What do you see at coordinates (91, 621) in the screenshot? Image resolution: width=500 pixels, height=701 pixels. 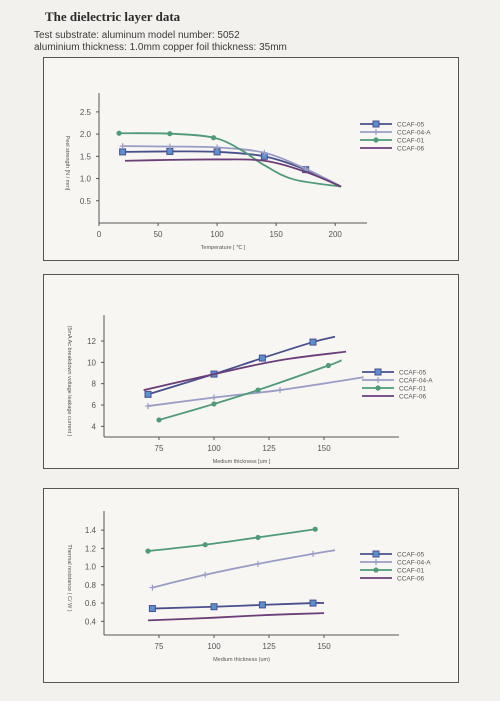 I see `y-tick-label: 0.4` at bounding box center [91, 621].